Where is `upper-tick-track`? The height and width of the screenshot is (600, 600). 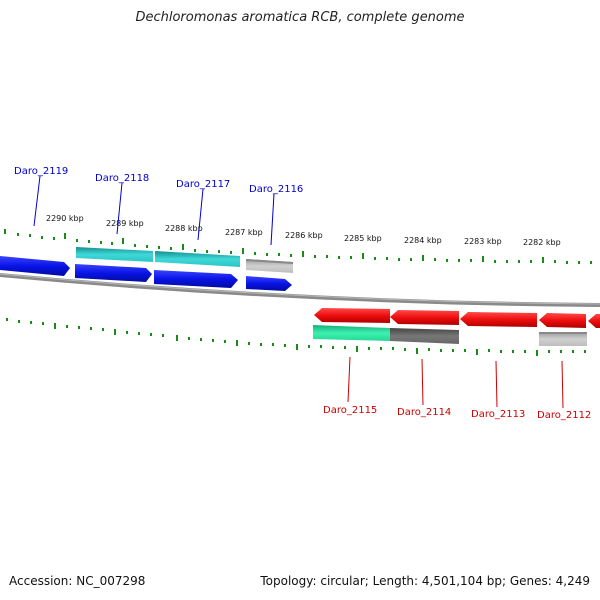
upper-tick-track is located at coordinates (298, 246).